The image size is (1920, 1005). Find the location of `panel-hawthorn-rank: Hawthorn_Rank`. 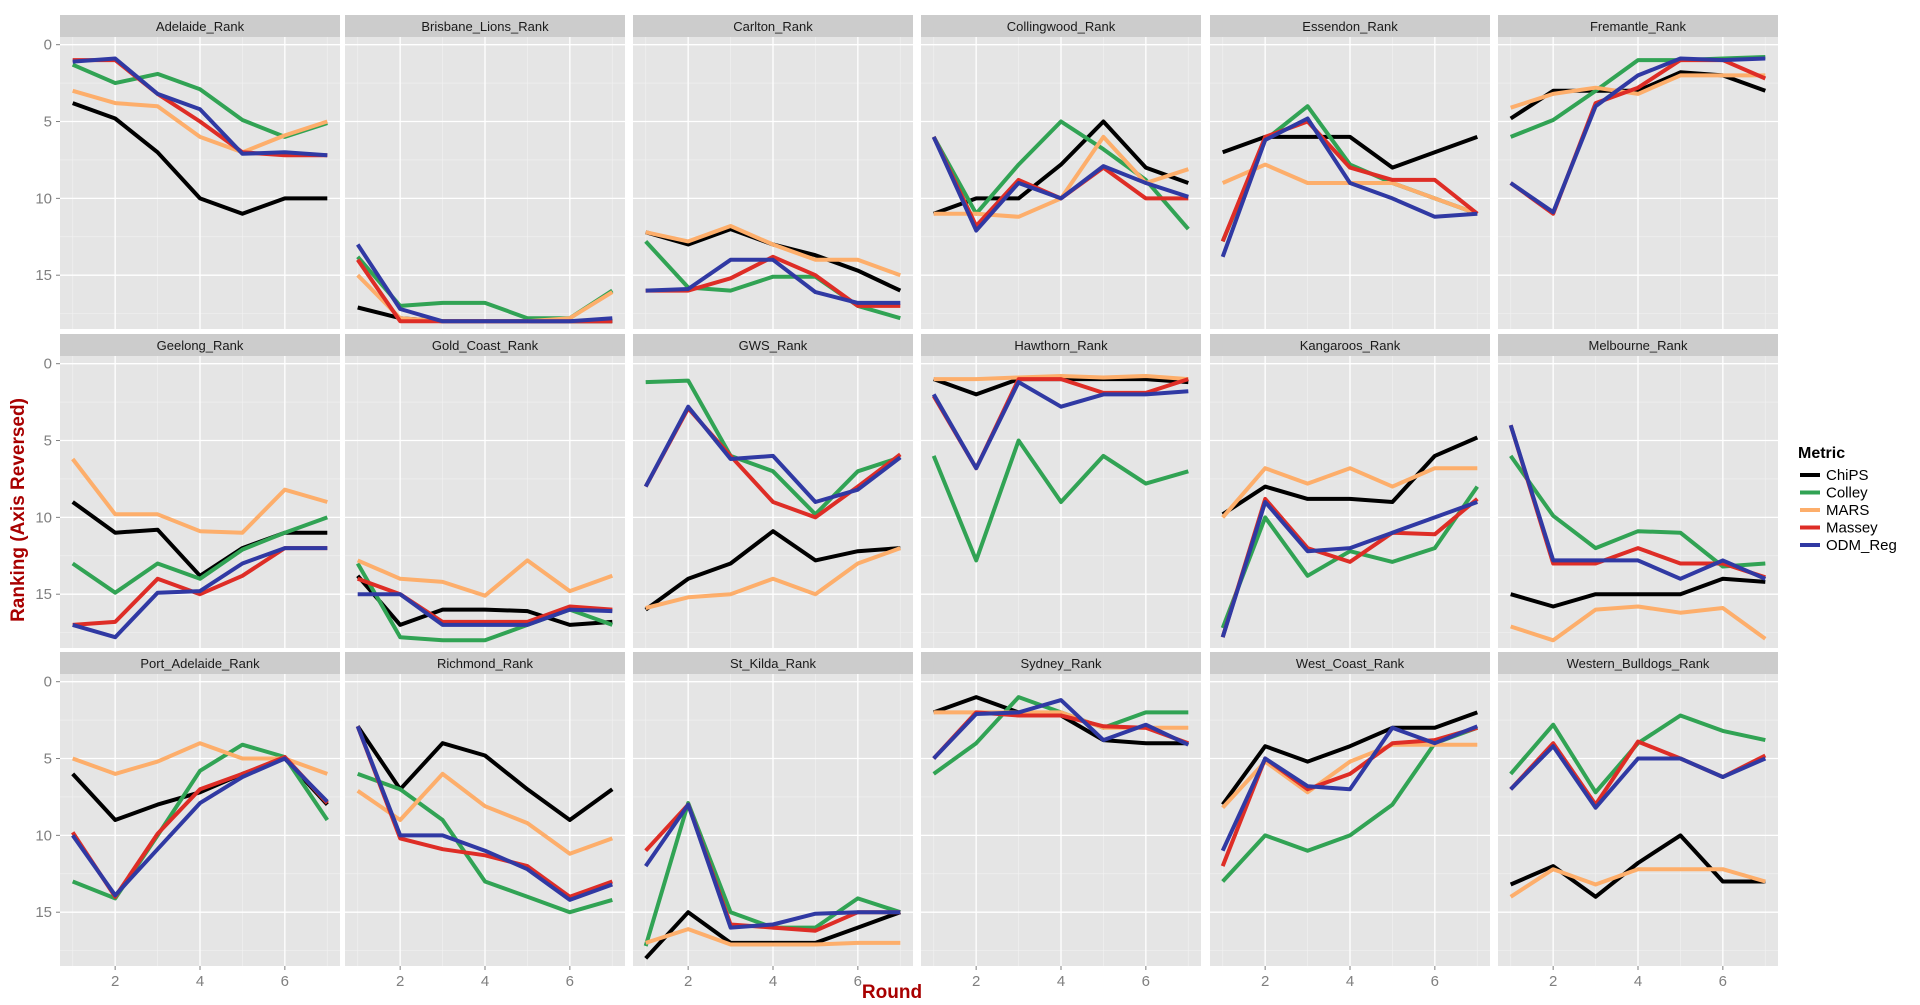

panel-hawthorn-rank: Hawthorn_Rank is located at coordinates (1061, 491).